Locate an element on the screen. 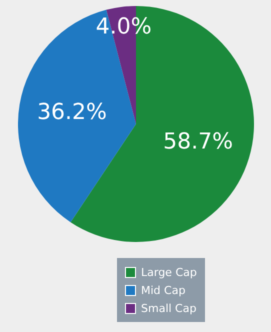 Image resolution: width=271 pixels, height=332 pixels. legend-label: Small Cap is located at coordinates (168, 308).